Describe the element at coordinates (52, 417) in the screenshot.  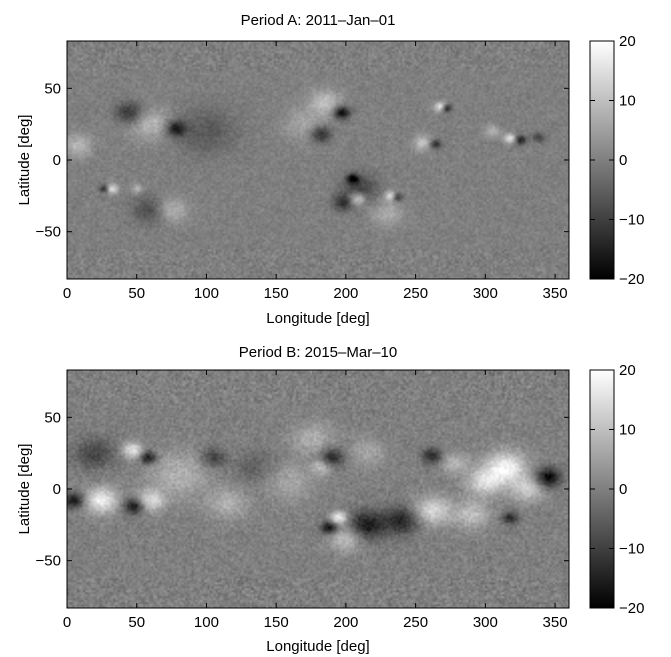
I see `panel-b-y-tick-label: 50` at that location.